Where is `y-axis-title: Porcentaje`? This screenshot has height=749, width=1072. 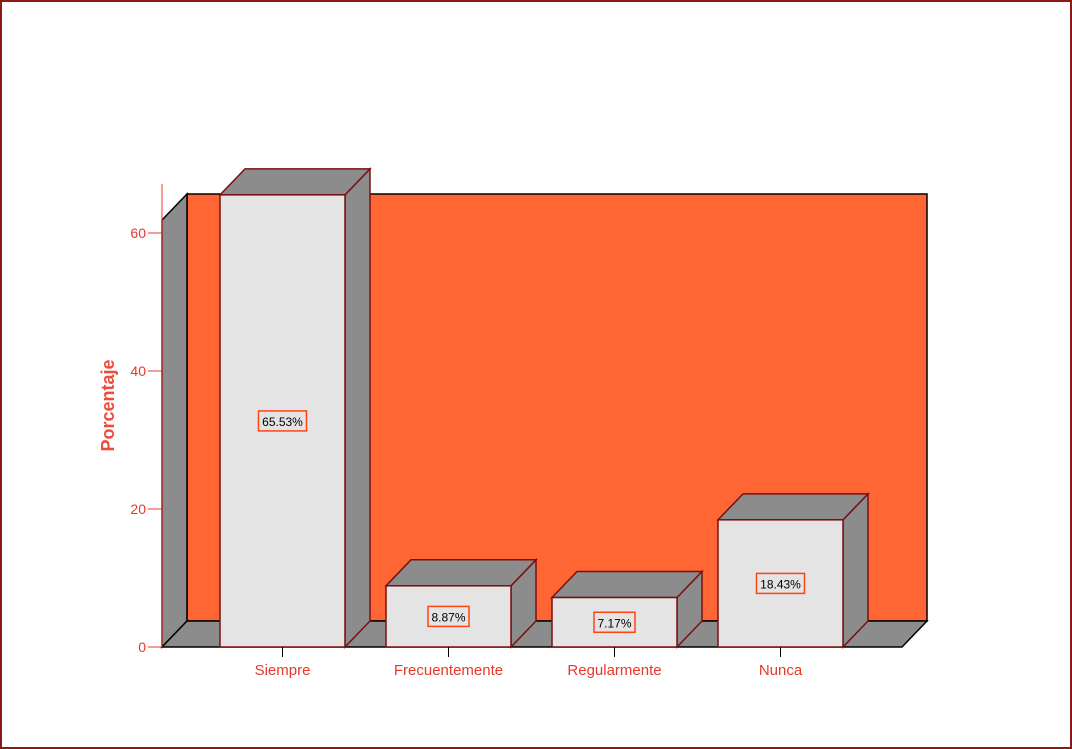 y-axis-title: Porcentaje is located at coordinates (108, 405).